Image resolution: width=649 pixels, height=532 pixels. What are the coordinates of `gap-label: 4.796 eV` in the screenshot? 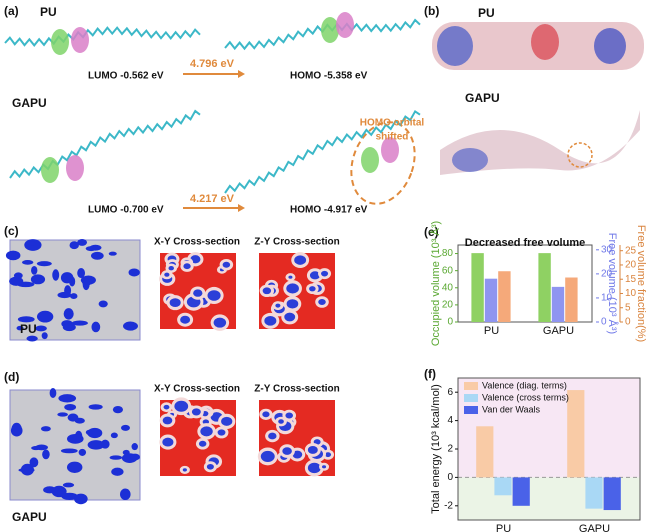 It's located at (212, 64).